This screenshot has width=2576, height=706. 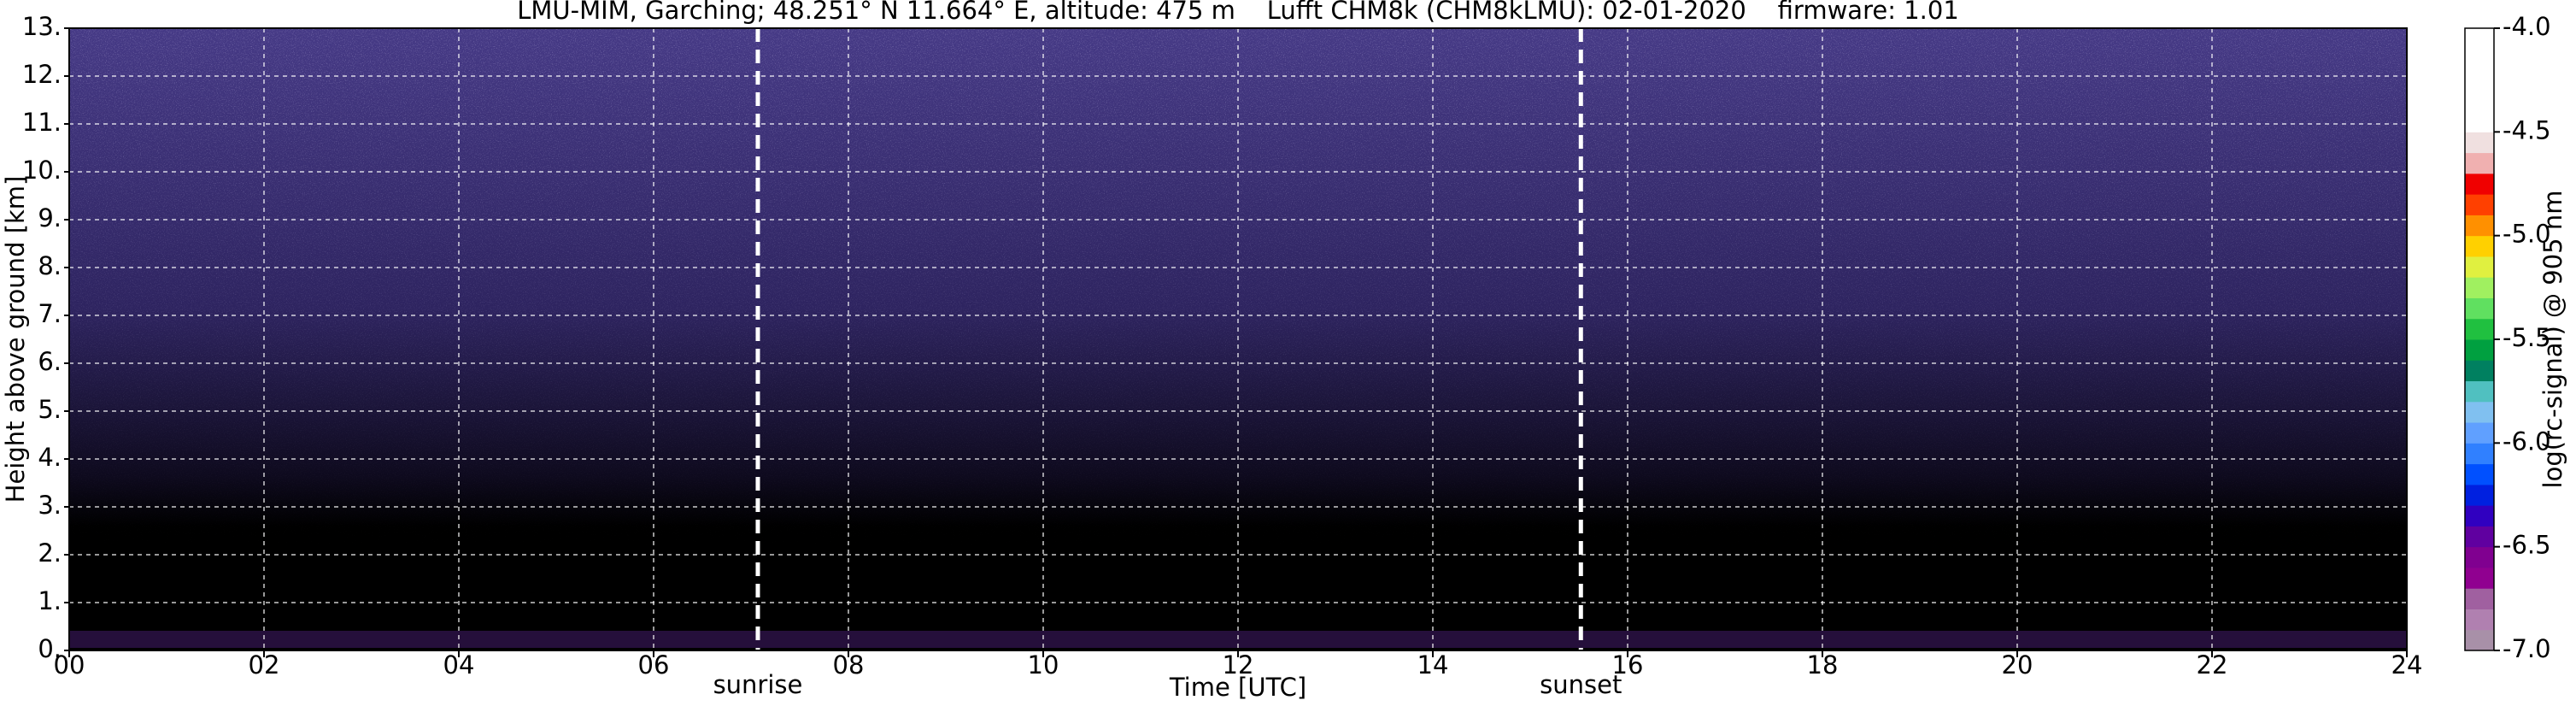 What do you see at coordinates (1237, 687) in the screenshot?
I see `x-axis-label: Time [UTC]` at bounding box center [1237, 687].